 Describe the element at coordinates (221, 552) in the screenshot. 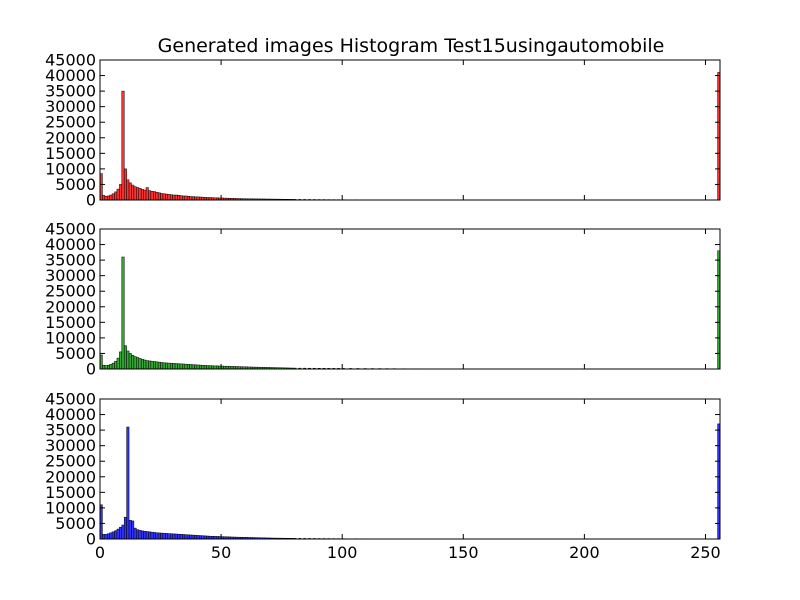

I see `x-tick-label: 50` at that location.